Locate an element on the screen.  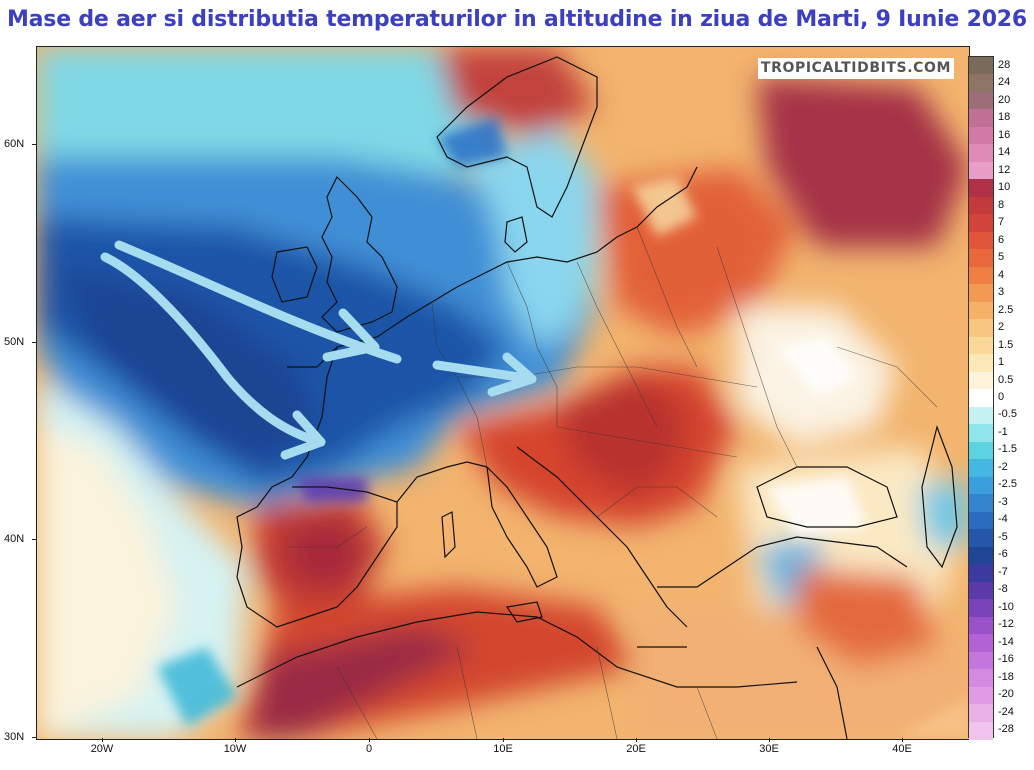
colorbar-label: -3 is located at coordinates (1003, 501).